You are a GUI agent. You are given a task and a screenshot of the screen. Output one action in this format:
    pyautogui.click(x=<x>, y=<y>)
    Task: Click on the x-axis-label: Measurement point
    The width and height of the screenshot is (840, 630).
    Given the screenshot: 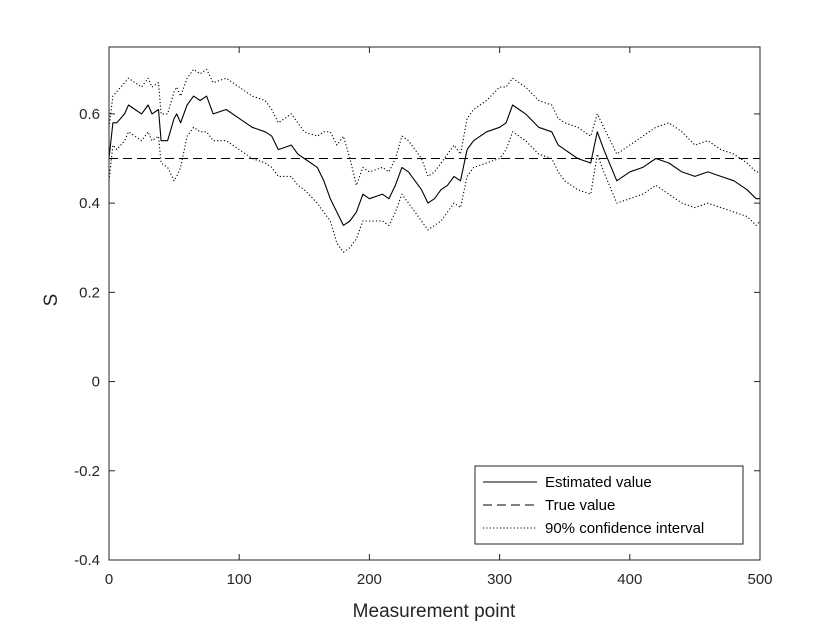 What is the action you would take?
    pyautogui.click(x=434, y=611)
    